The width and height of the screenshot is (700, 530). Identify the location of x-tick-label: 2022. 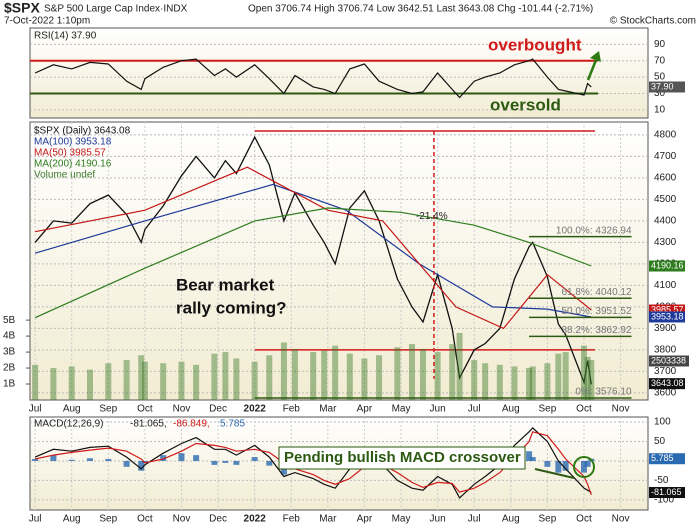
(255, 409).